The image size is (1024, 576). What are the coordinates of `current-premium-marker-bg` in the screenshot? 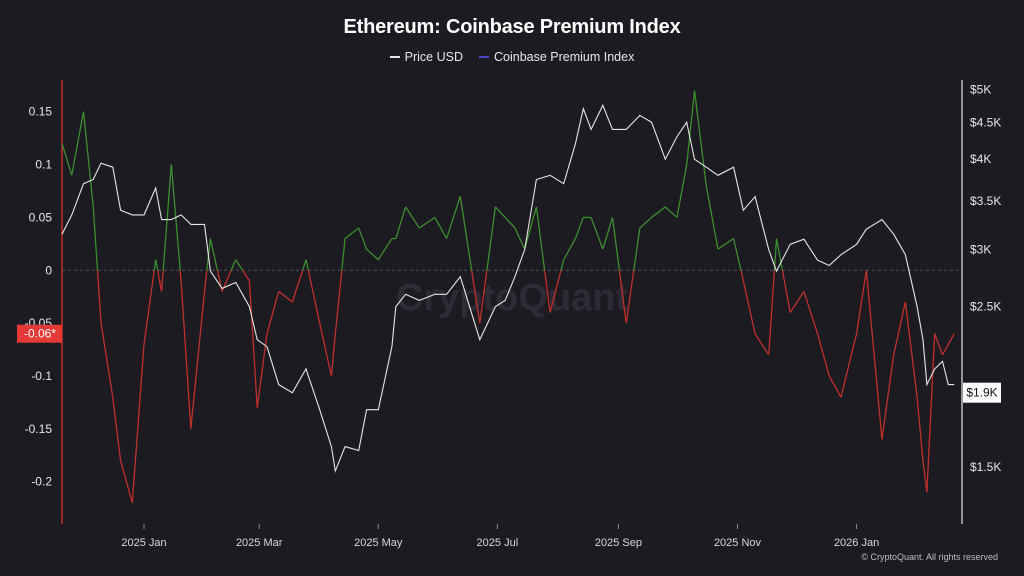 It's located at (39, 333).